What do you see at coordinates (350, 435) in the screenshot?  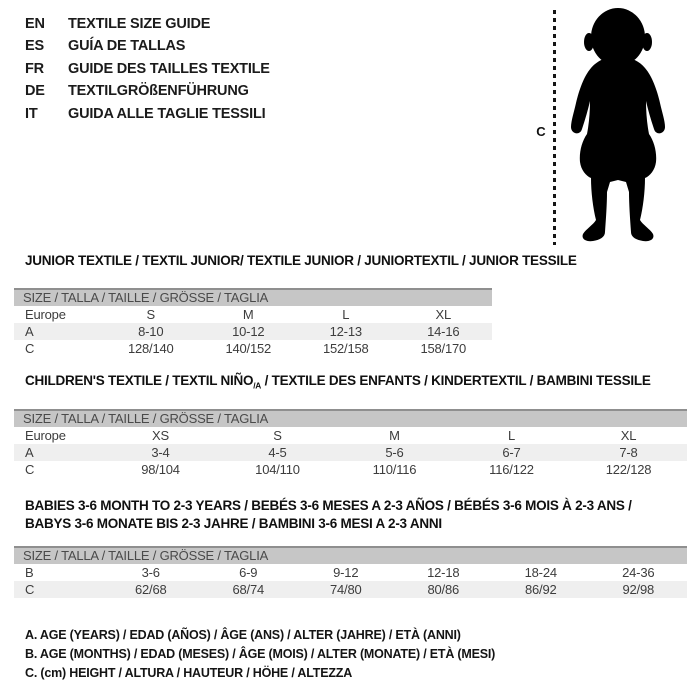 I see `table-row: Europe XS S M L XL` at bounding box center [350, 435].